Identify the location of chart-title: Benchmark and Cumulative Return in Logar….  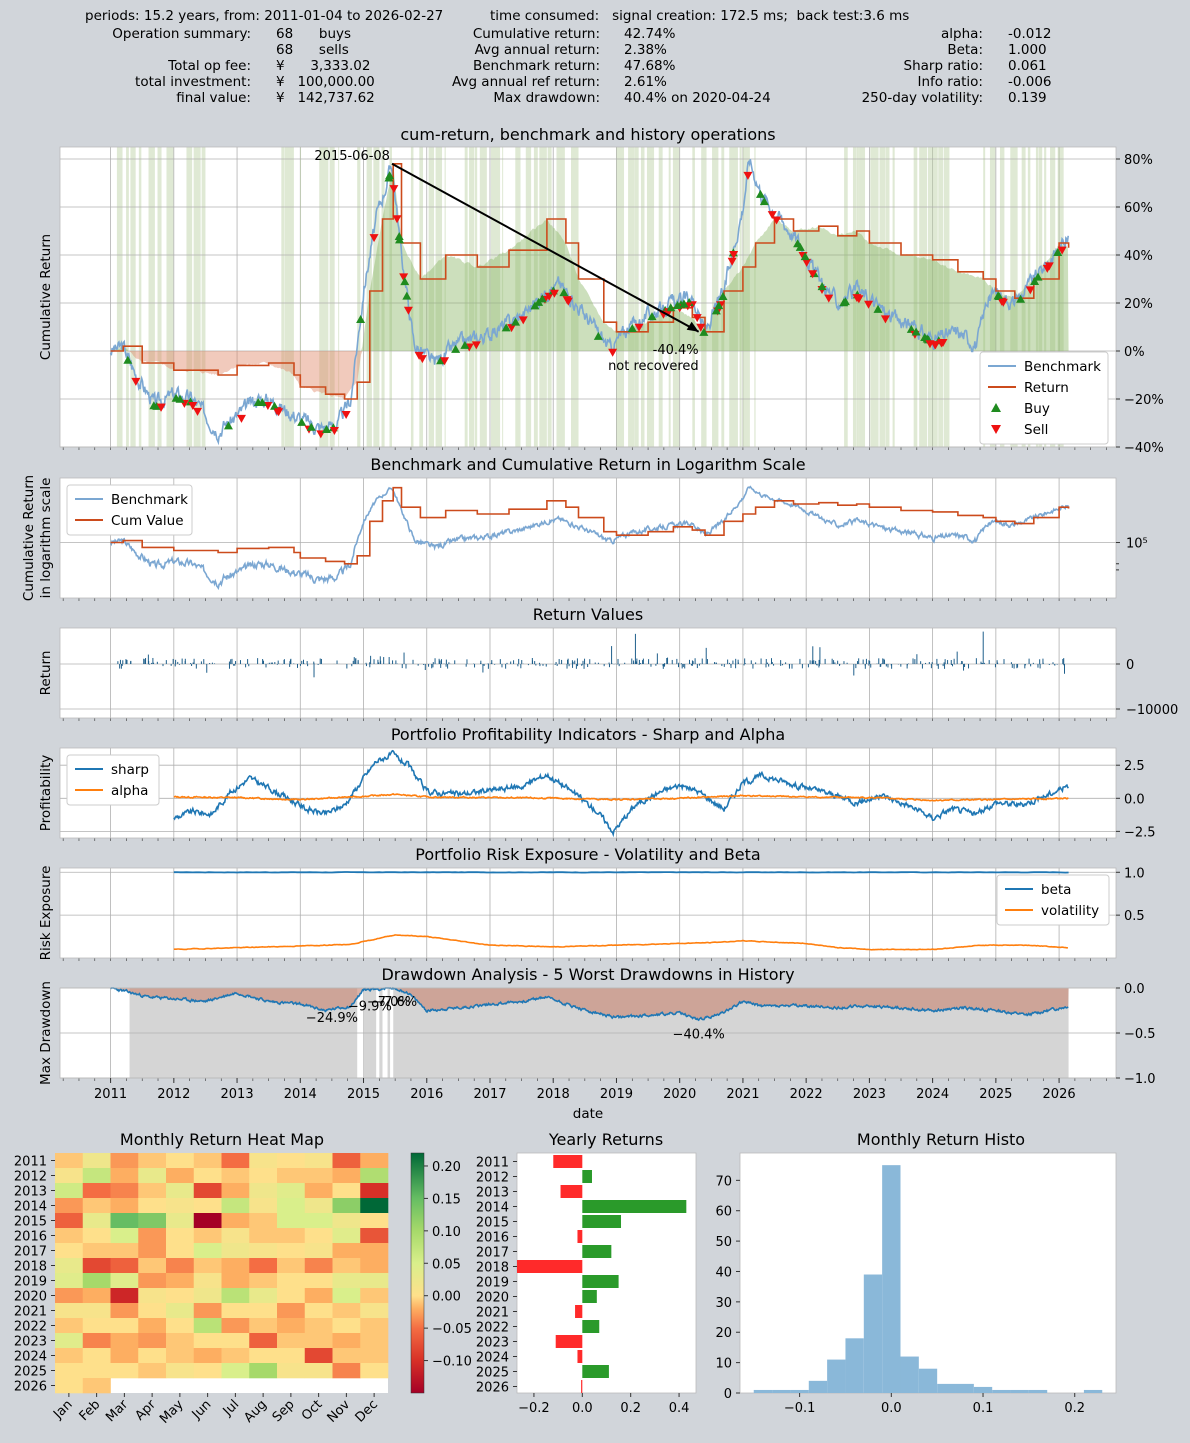
(587, 464).